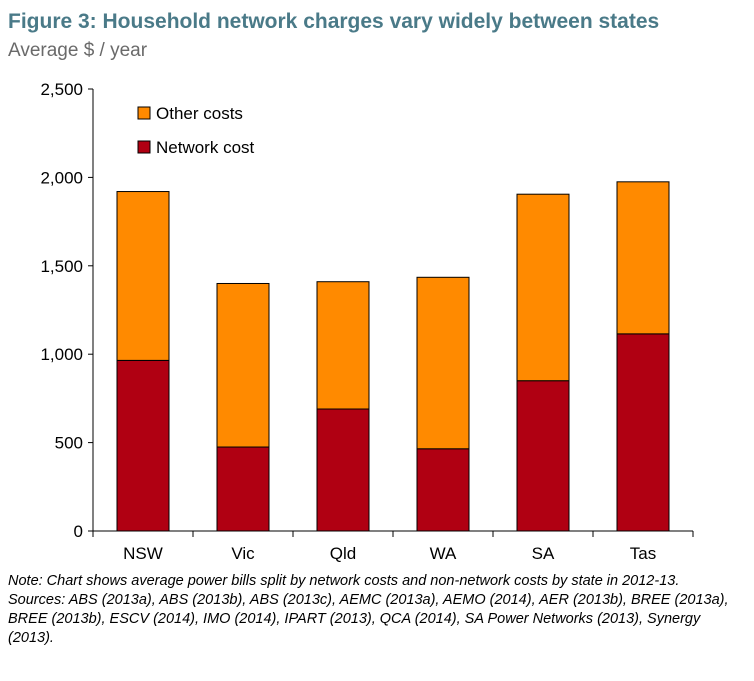 The width and height of the screenshot is (754, 681). I want to click on legend-swatch-network-cost, so click(144, 147).